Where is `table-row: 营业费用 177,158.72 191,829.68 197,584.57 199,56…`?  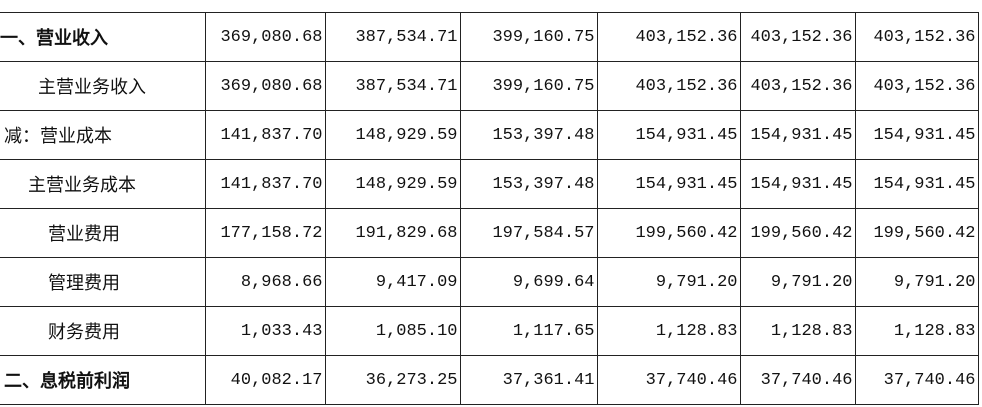
table-row: 营业费用 177,158.72 191,829.68 197,584.57 199,56… is located at coordinates (489, 233).